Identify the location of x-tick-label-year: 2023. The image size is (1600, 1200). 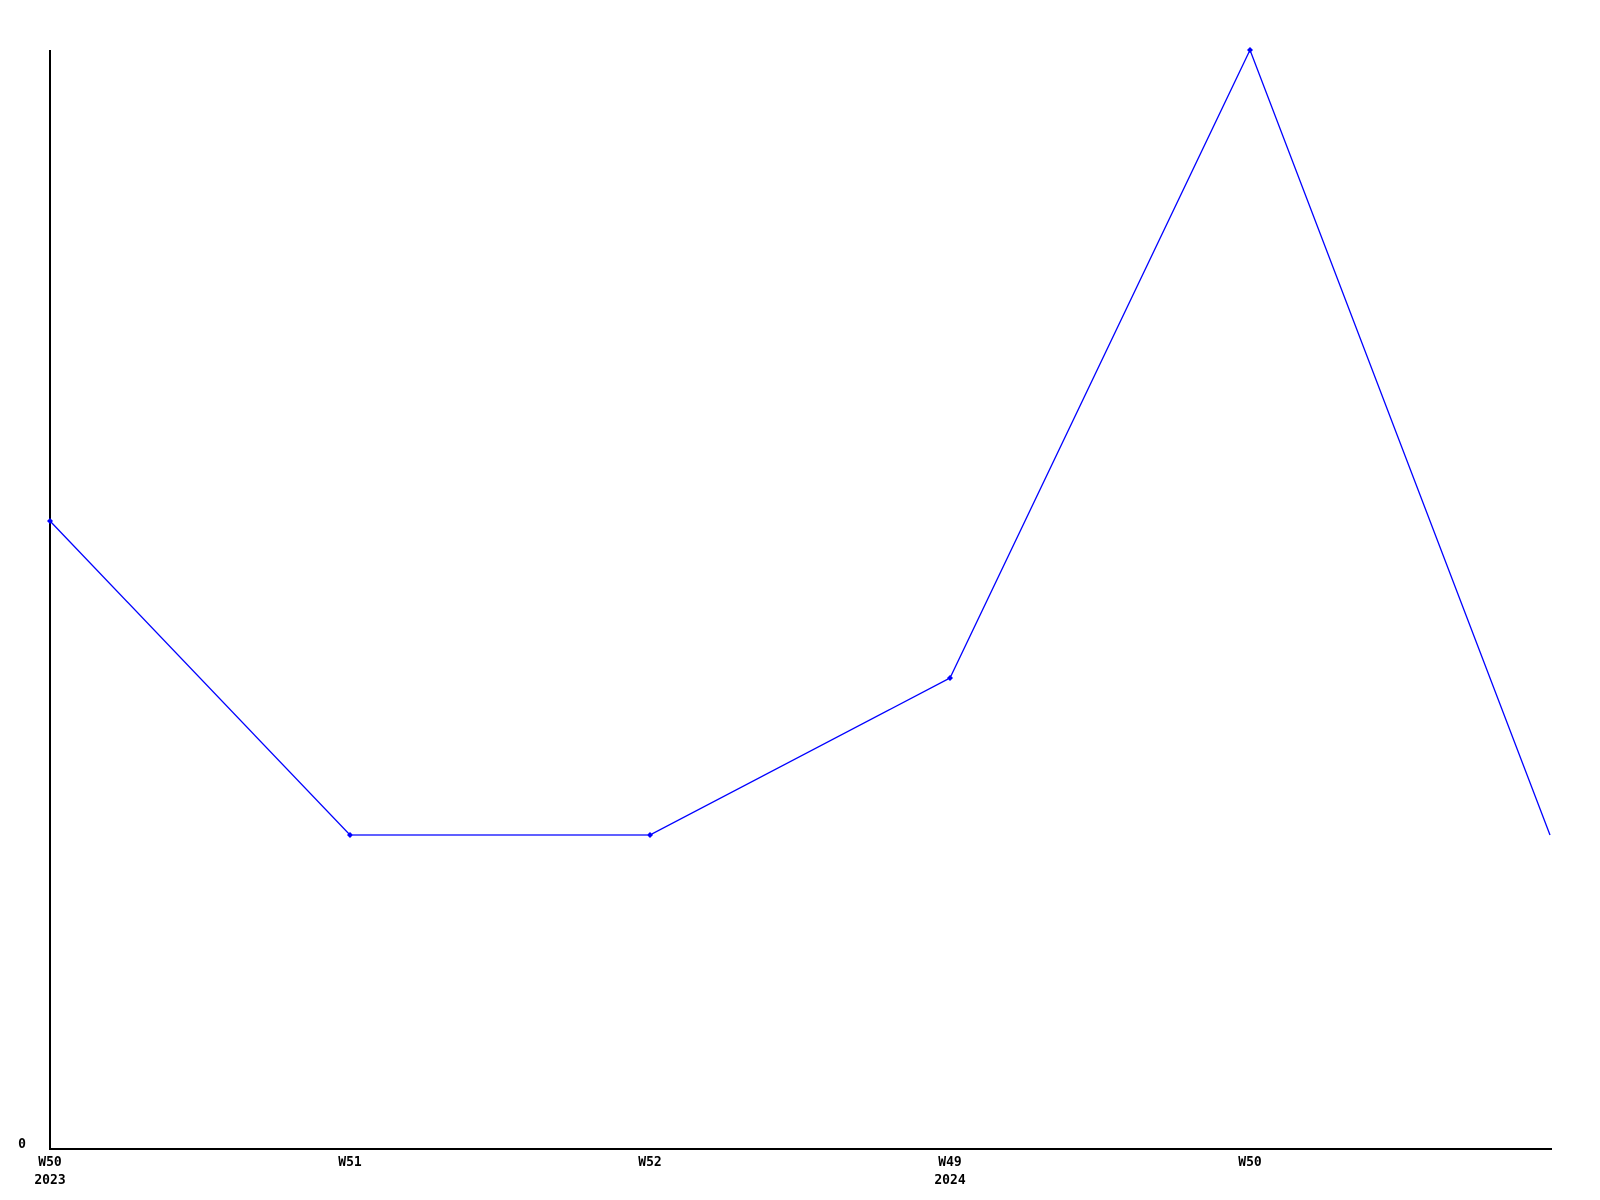
(49, 1180).